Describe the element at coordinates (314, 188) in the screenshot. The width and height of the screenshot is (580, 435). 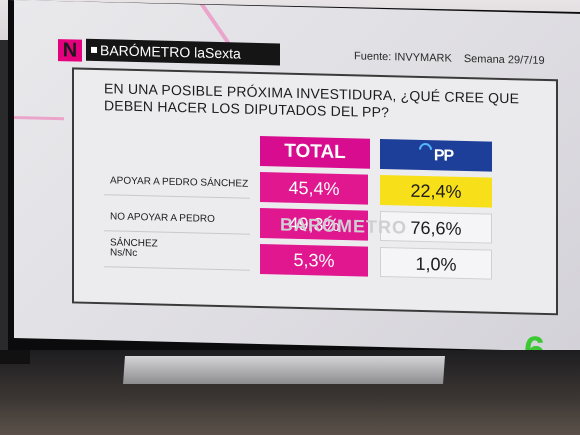
I see `total-value: 45,4%` at that location.